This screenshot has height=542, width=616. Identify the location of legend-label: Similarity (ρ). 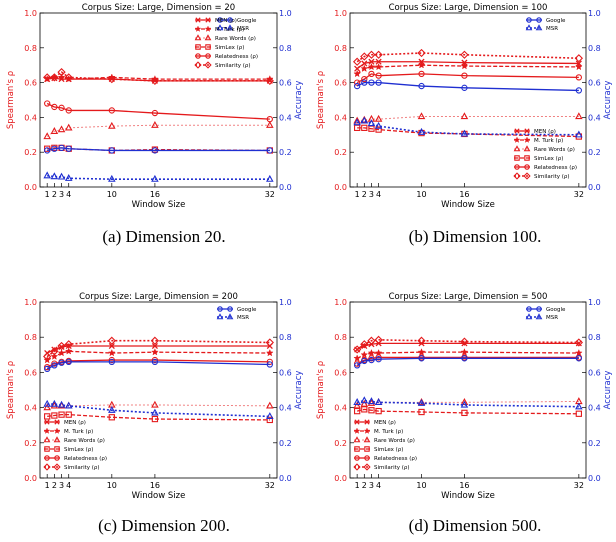
(233, 66).